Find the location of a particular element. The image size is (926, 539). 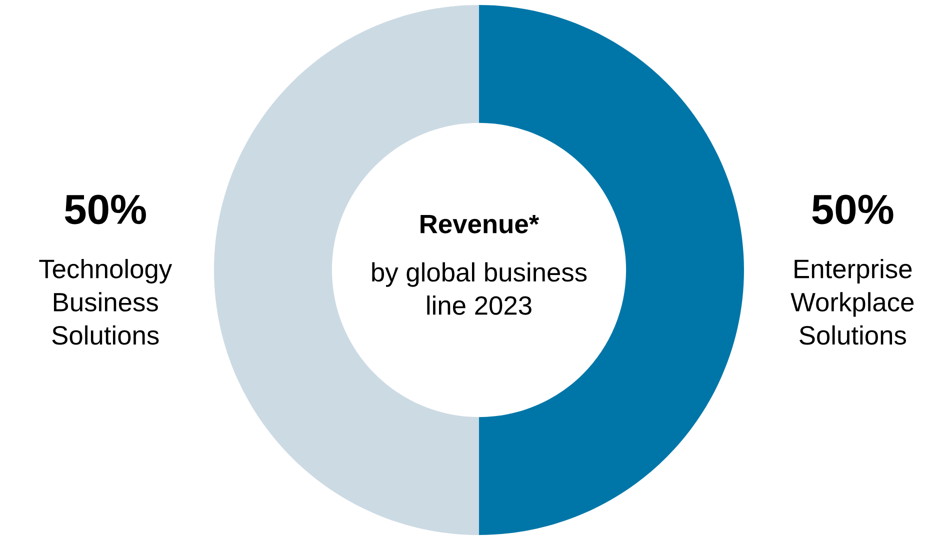

slice-label: Technology Business Solutions is located at coordinates (105, 301).